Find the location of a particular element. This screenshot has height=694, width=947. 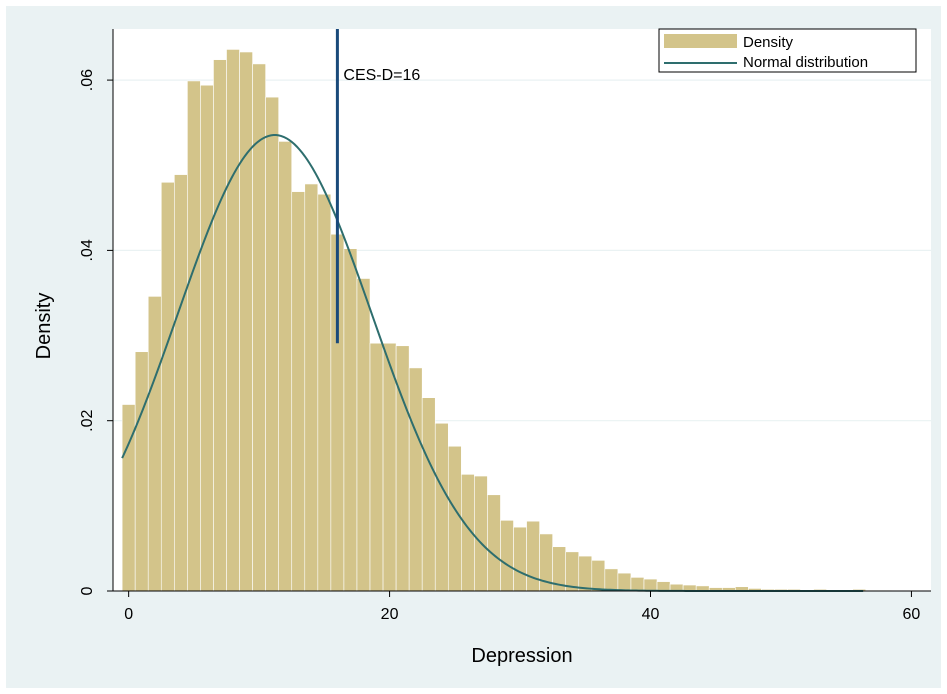

x-tick-label: 40 is located at coordinates (651, 614).